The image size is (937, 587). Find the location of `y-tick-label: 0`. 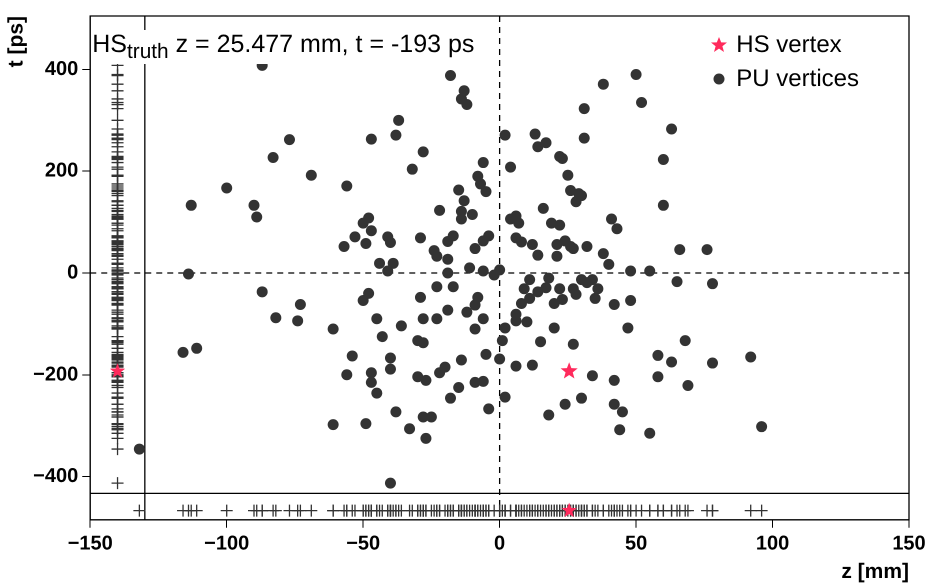

y-tick-label: 0 is located at coordinates (72, 273).